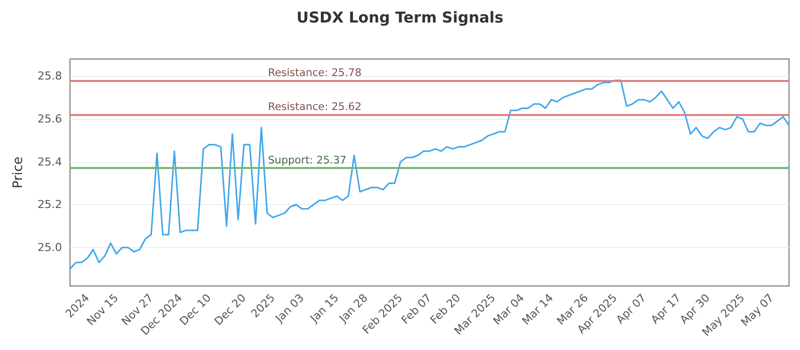  What do you see at coordinates (50, 119) in the screenshot?
I see `y-tick-label: 25.6` at bounding box center [50, 119].